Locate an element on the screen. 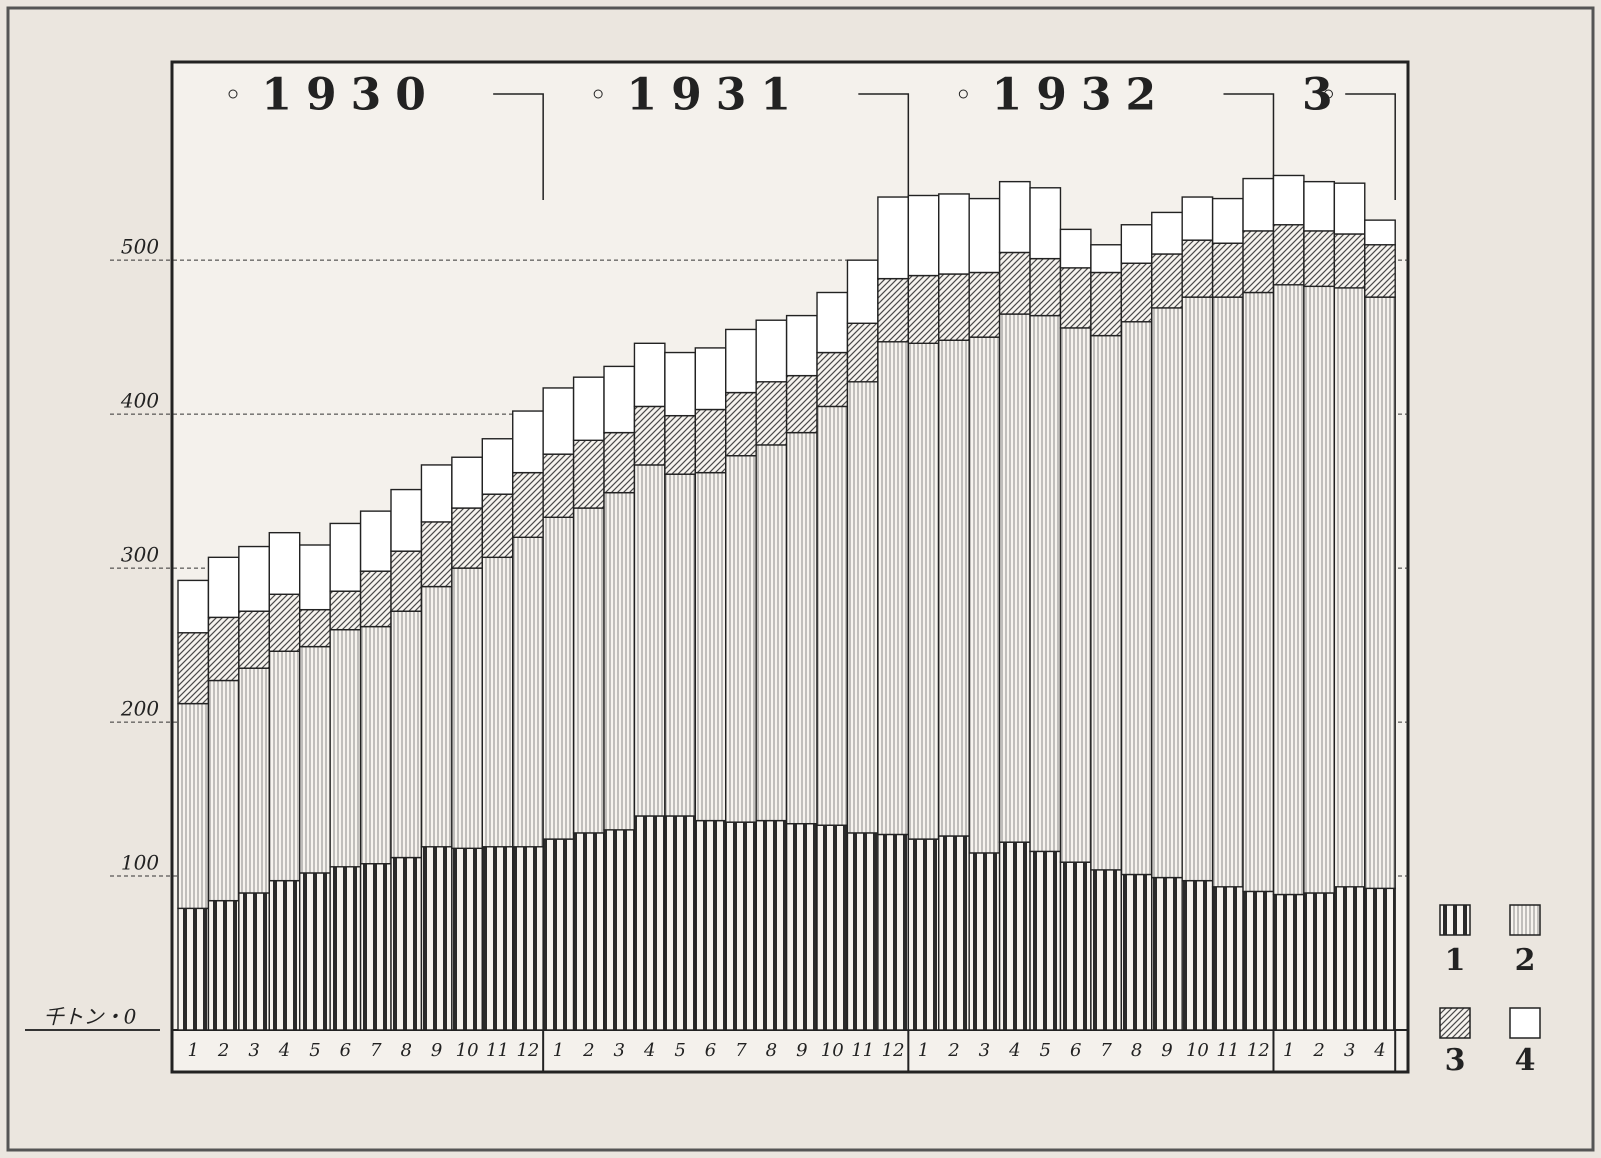 The height and width of the screenshot is (1158, 1601). year-ornament is located at coordinates (233, 94).